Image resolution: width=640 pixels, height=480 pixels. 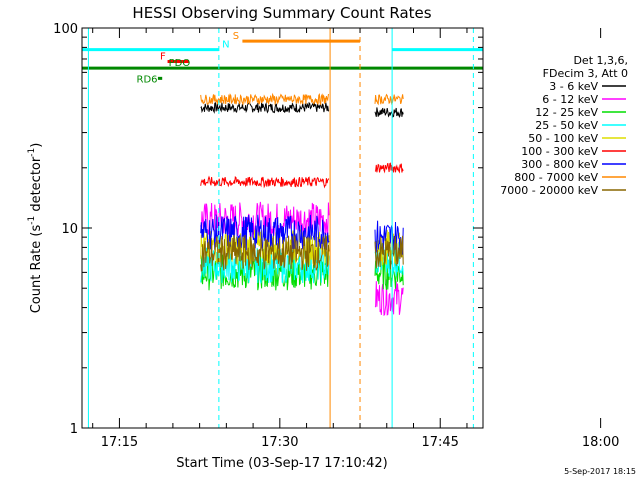 What do you see at coordinates (439, 442) in the screenshot?
I see `x-tick-label: 17:45` at bounding box center [439, 442].